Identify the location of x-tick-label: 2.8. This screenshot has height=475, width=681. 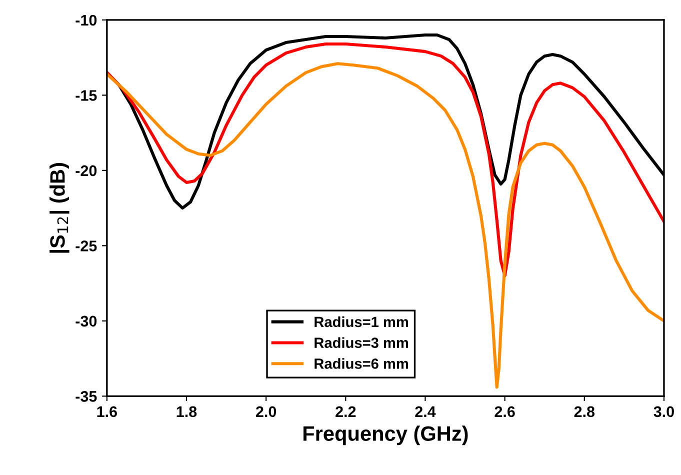
(584, 412).